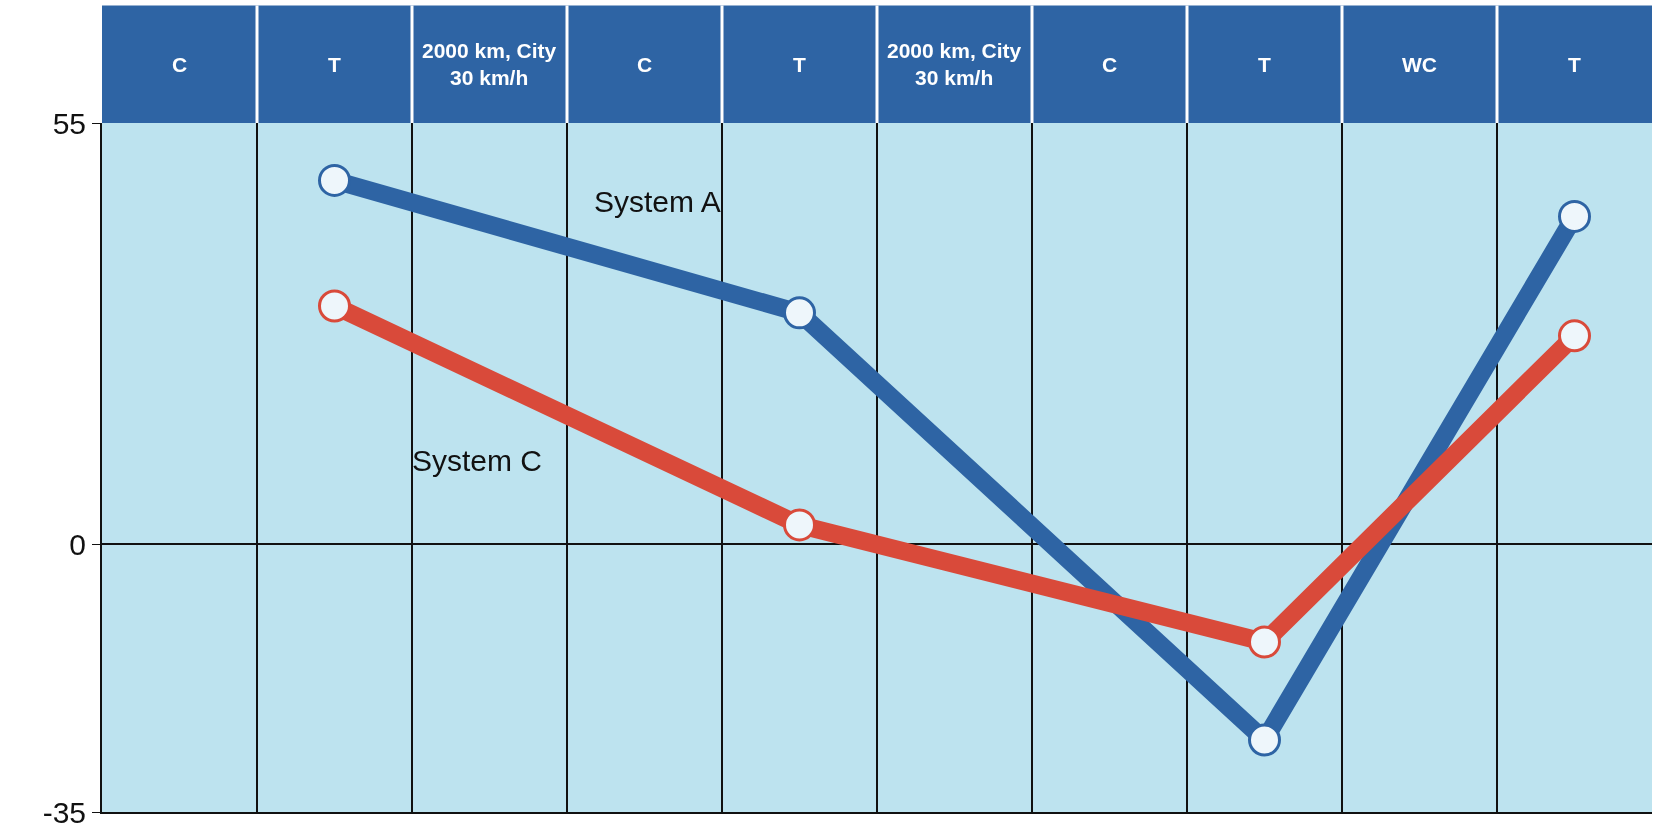  What do you see at coordinates (64, 812) in the screenshot?
I see `y-tick-label: -35` at bounding box center [64, 812].